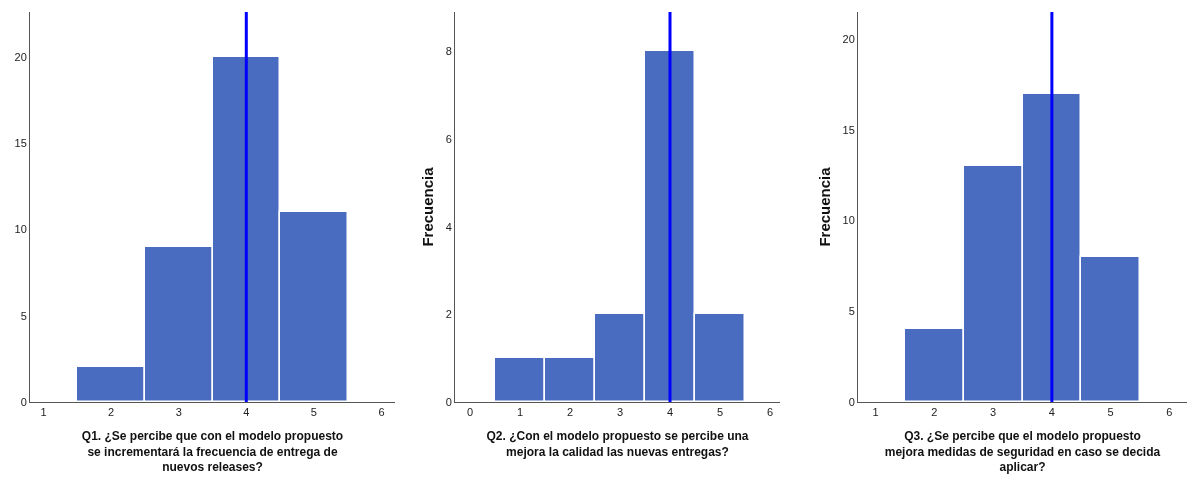 Image resolution: width=1189 pixels, height=490 pixels. What do you see at coordinates (617, 444) in the screenshot?
I see `x-axis-title: Q2. ¿Con el modelo propuesto se percibe una mejora la calidad las nuevas entregas?` at bounding box center [617, 444].